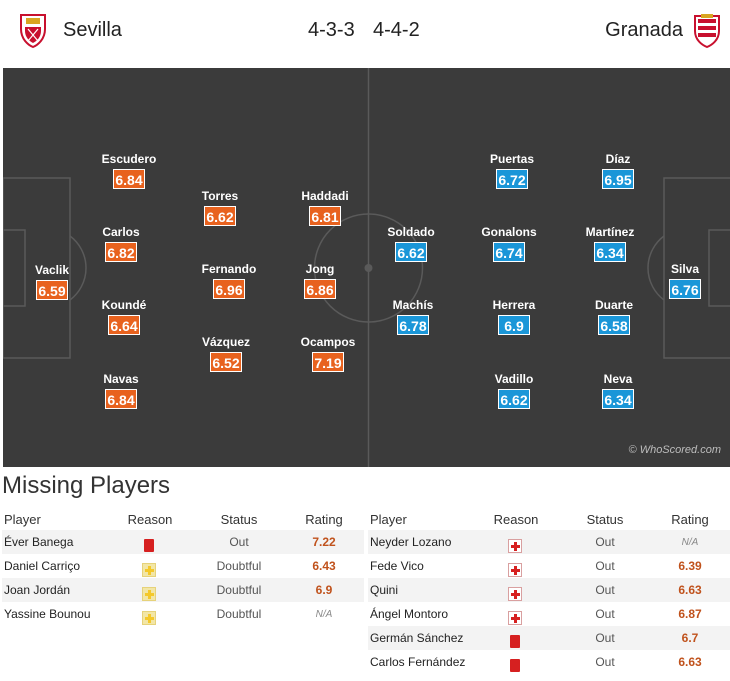  What do you see at coordinates (549, 614) in the screenshot?
I see `table-row: Ángel Montoro Out 6.87` at bounding box center [549, 614].